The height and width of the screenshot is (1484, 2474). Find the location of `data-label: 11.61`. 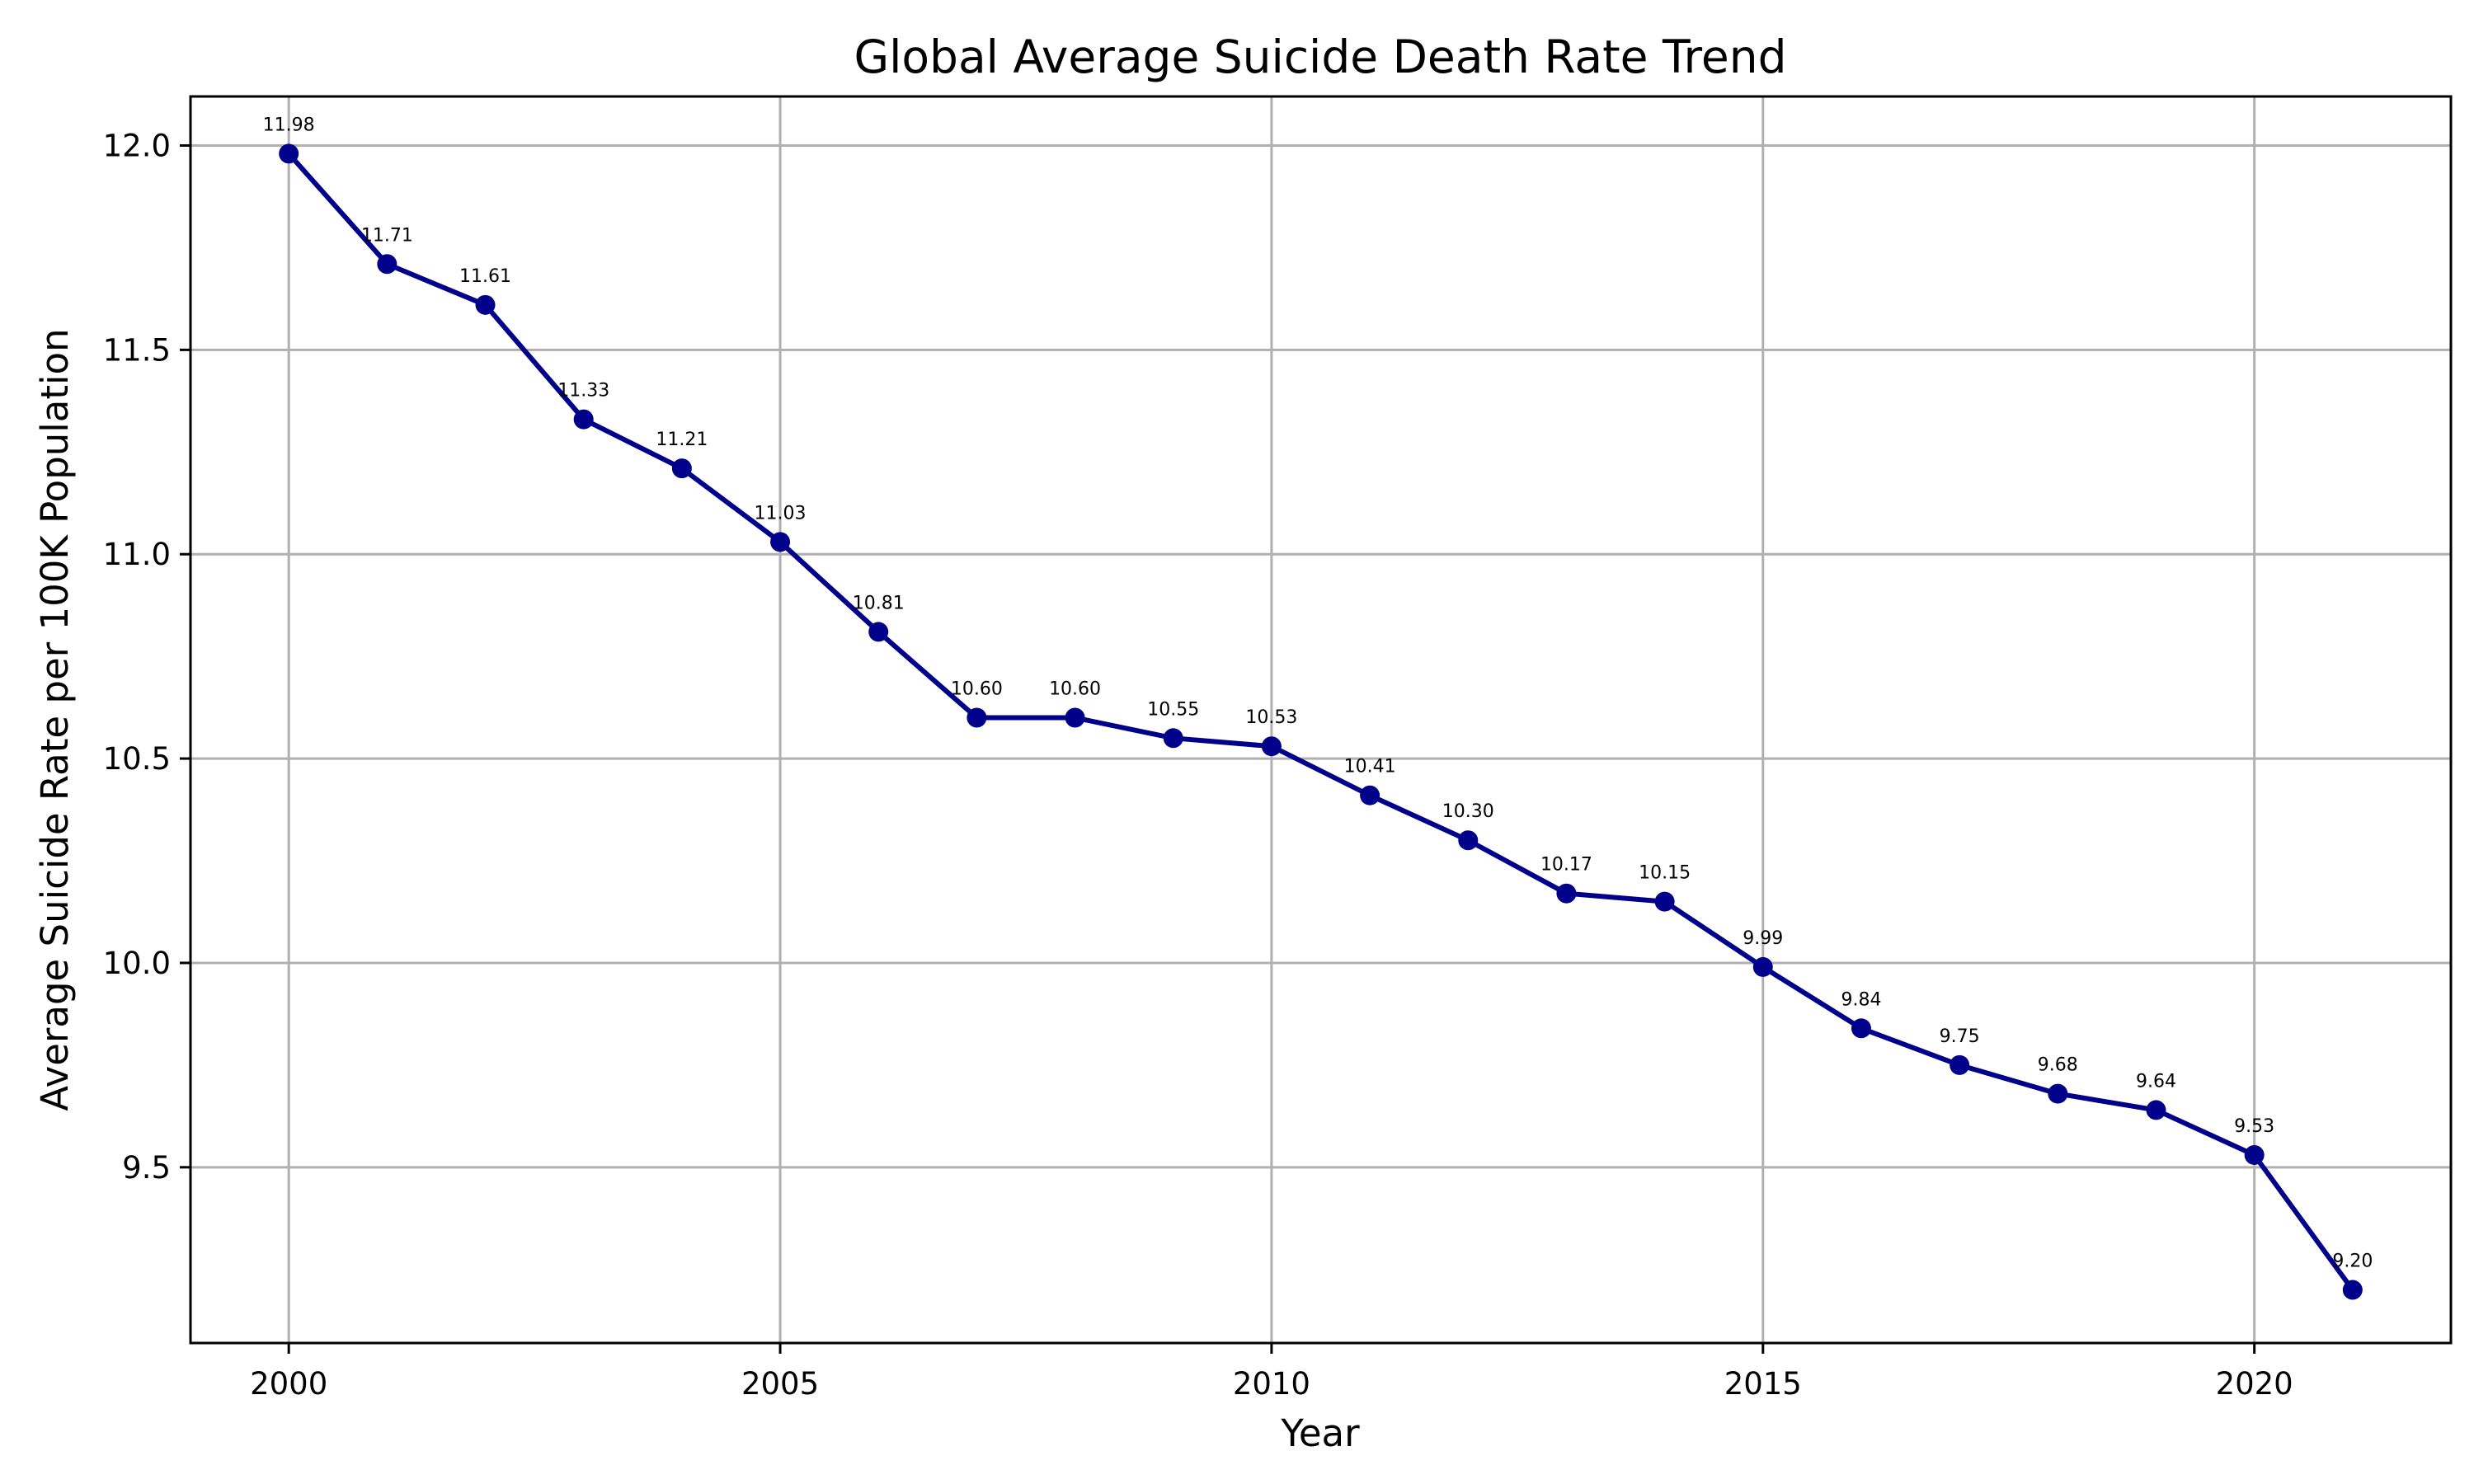

data-label: 11.61 is located at coordinates (485, 276).